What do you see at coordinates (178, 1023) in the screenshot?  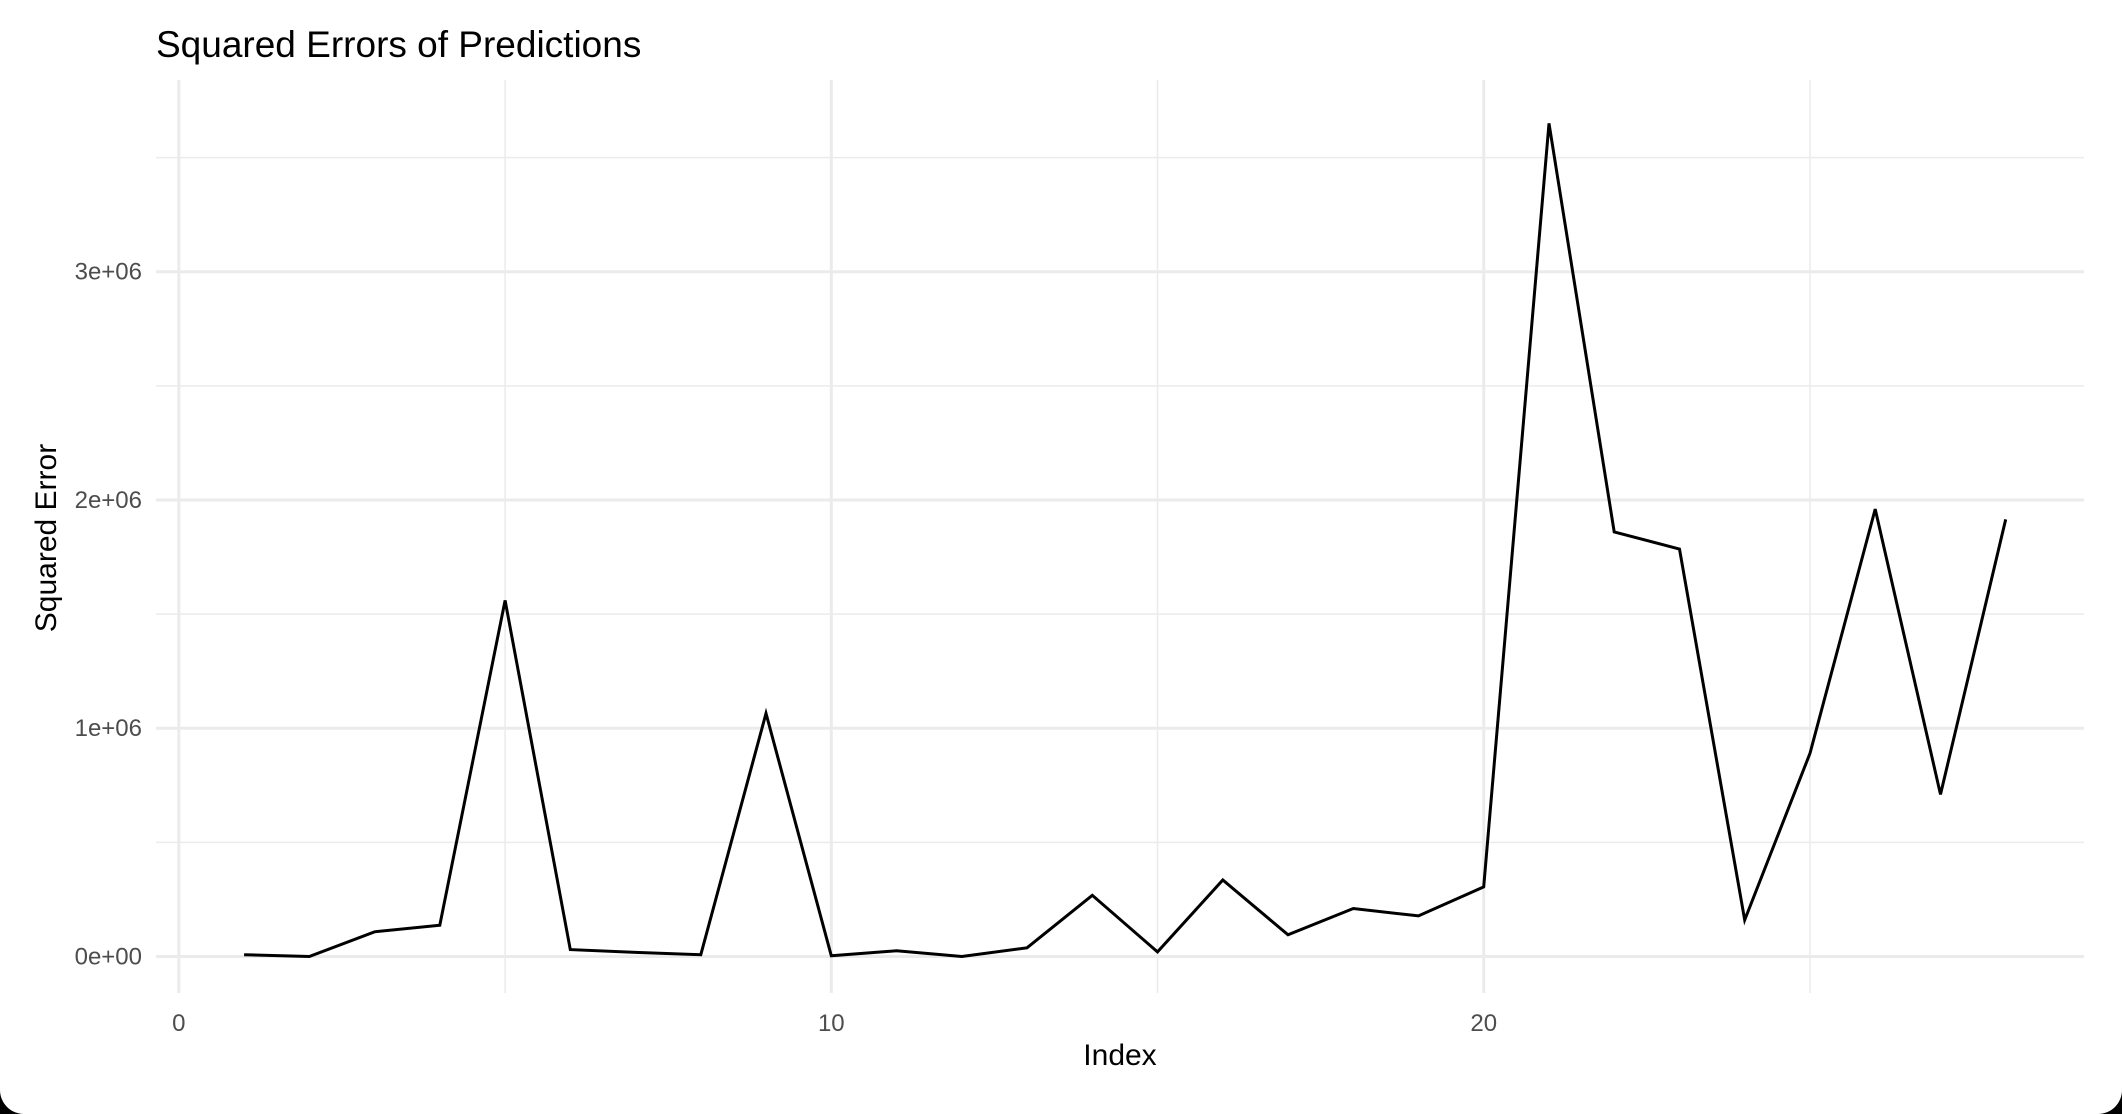 I see `x-tick-label: 0` at bounding box center [178, 1023].